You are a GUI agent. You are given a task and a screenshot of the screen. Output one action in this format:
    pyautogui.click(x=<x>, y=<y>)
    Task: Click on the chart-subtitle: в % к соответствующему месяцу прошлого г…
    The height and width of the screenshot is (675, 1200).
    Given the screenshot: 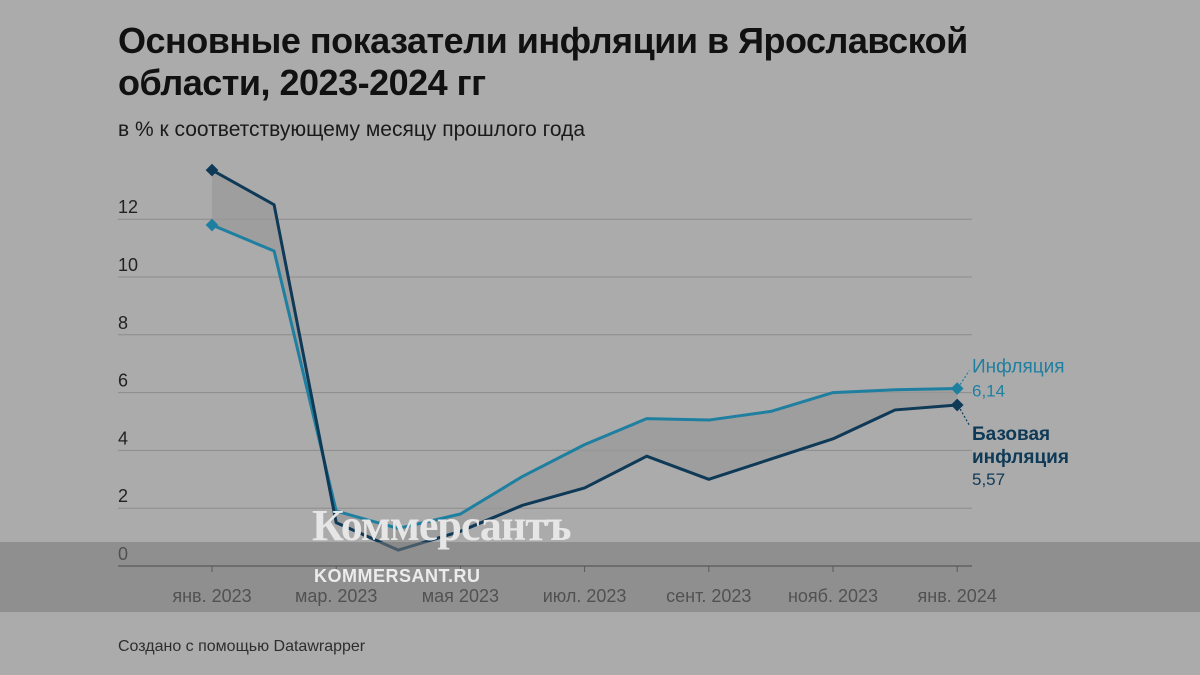 What is the action you would take?
    pyautogui.click(x=352, y=129)
    